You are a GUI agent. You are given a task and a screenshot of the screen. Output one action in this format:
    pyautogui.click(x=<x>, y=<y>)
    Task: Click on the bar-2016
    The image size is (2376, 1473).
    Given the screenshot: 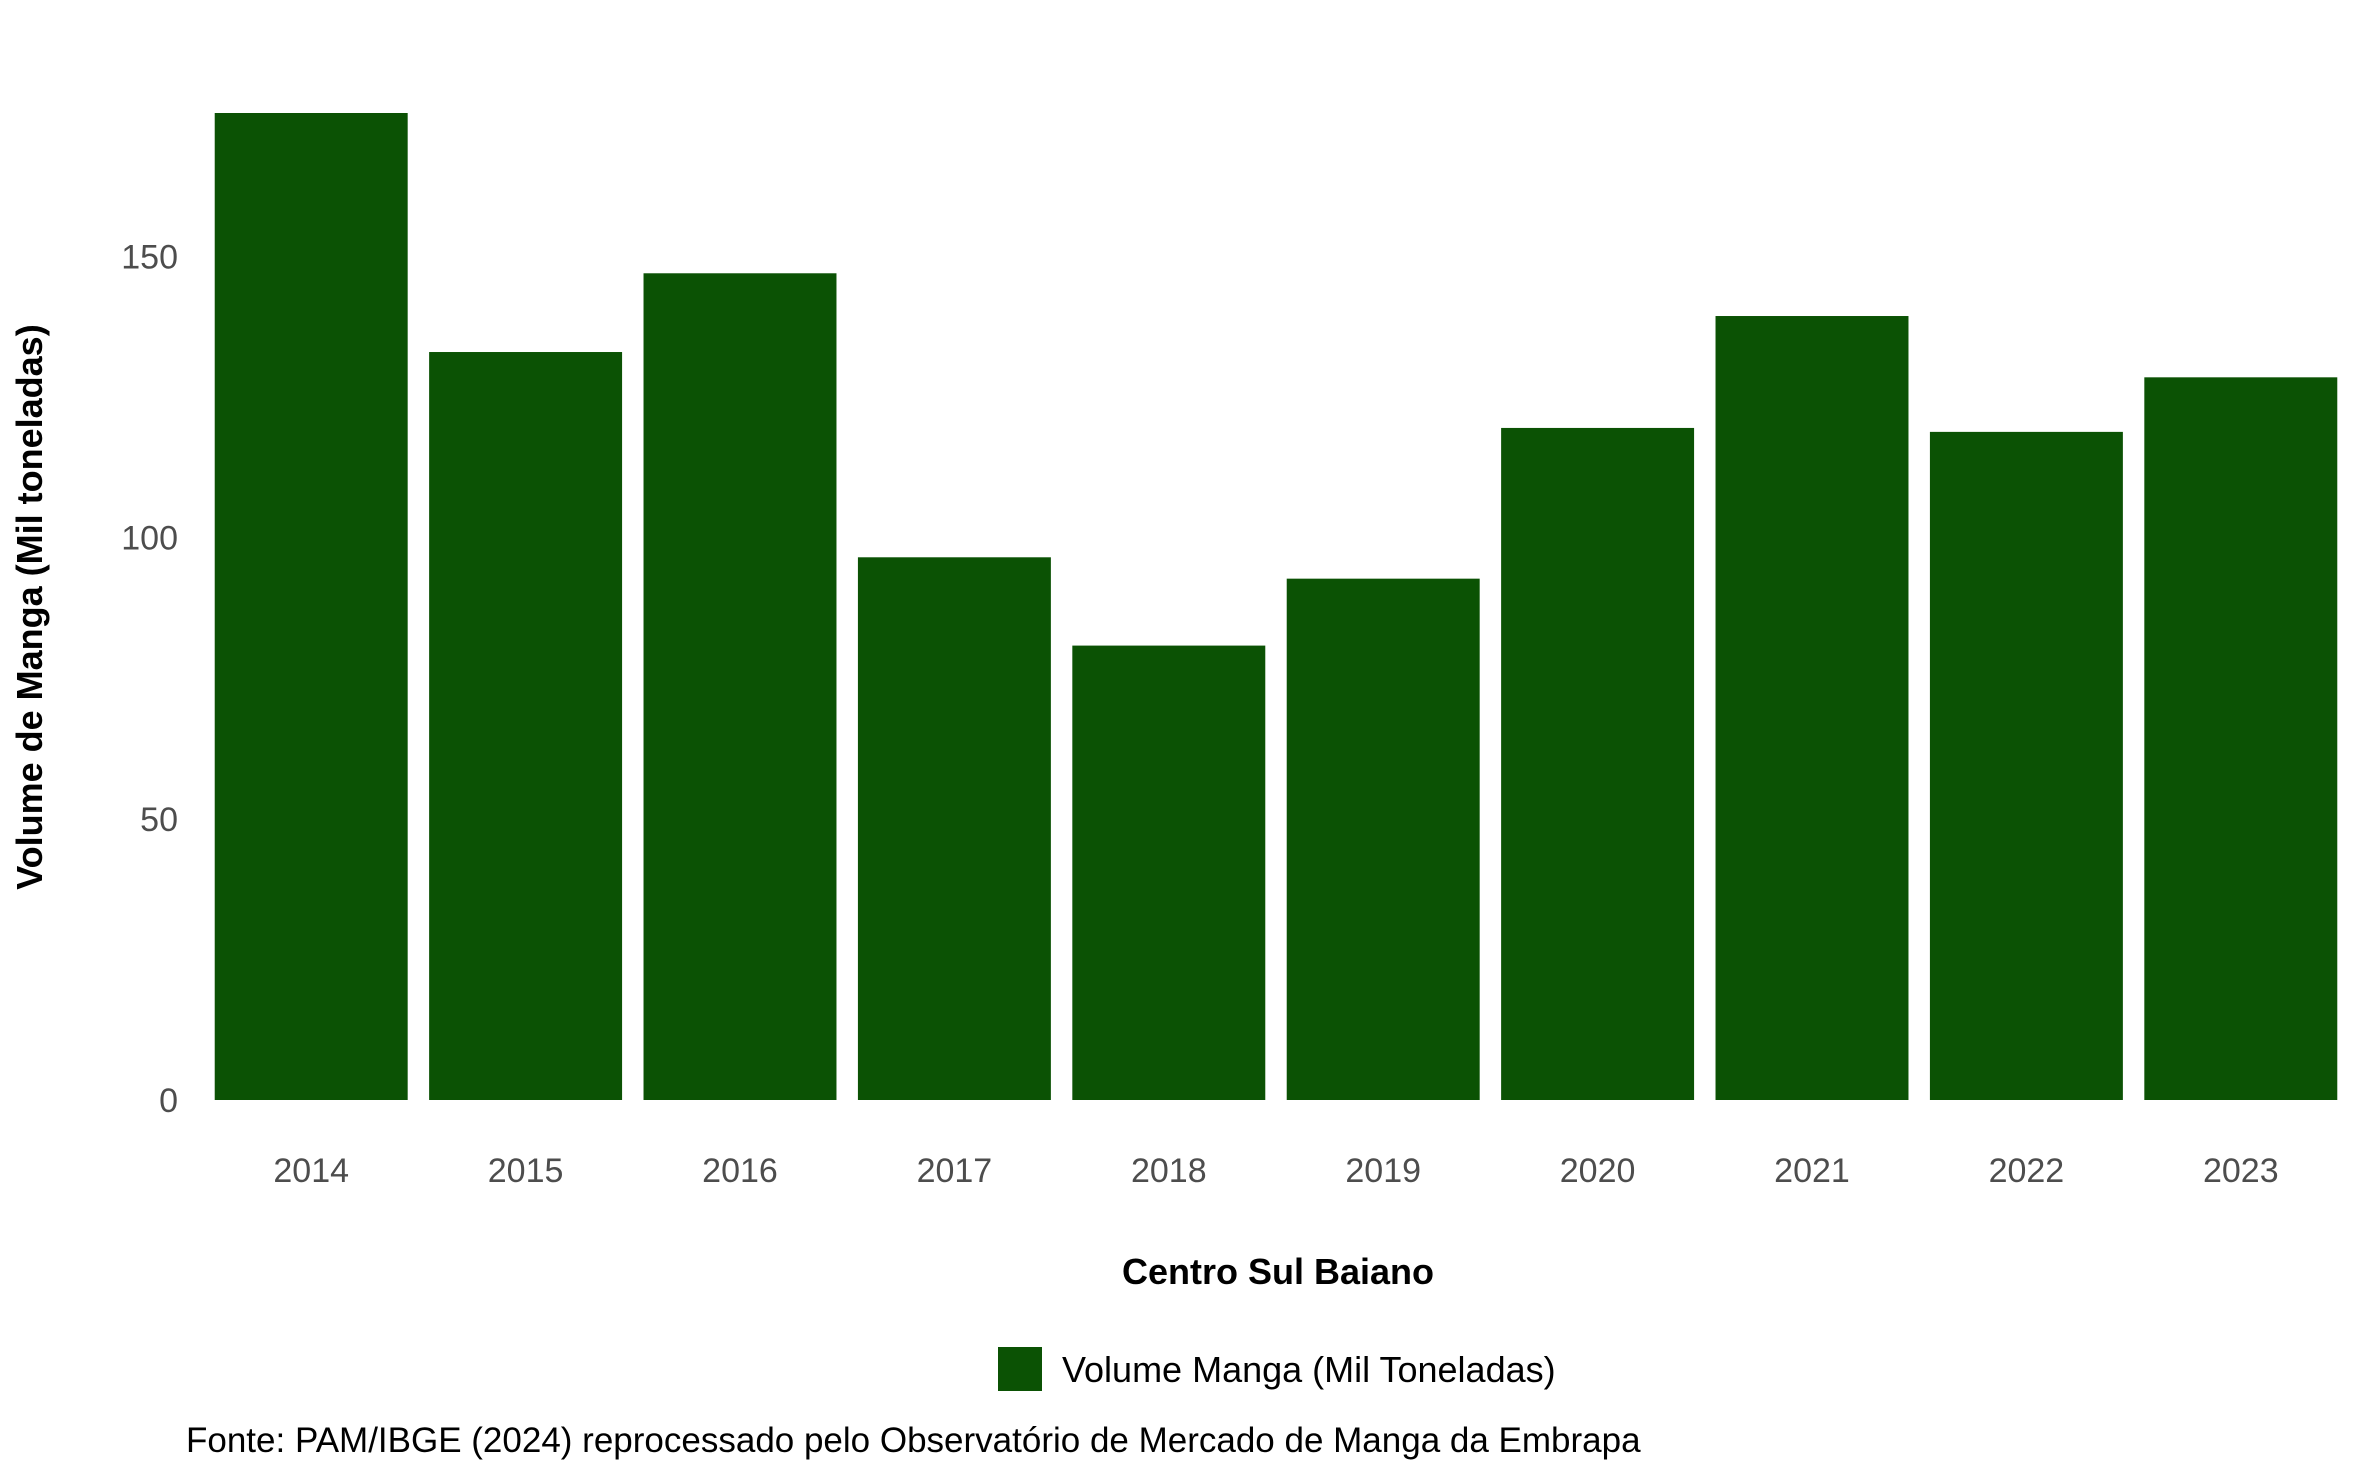 What is the action you would take?
    pyautogui.click(x=740, y=686)
    